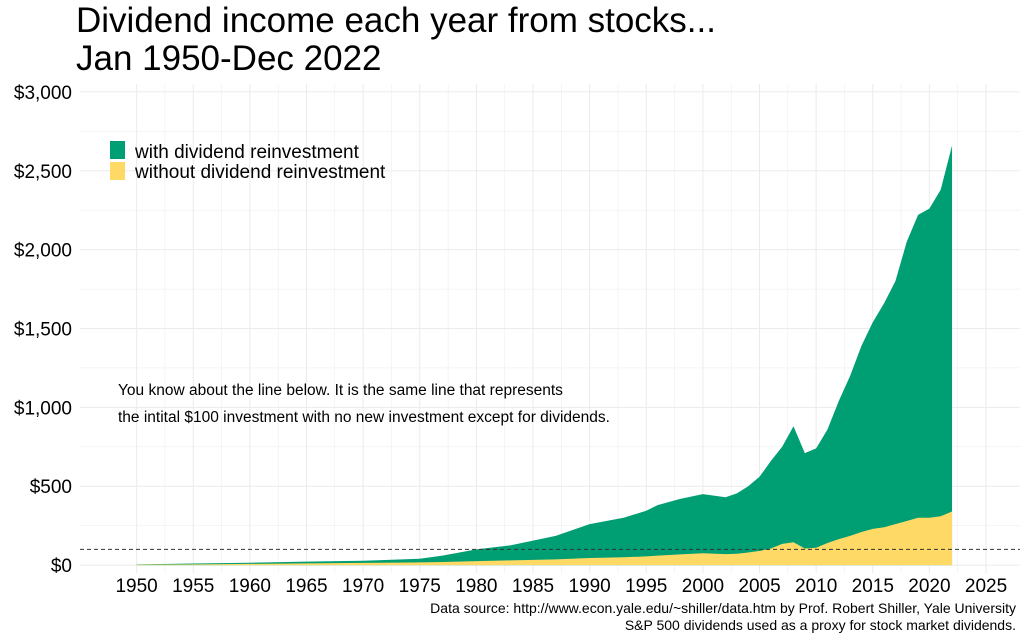  I want to click on x-tick-label: 1975, so click(420, 586).